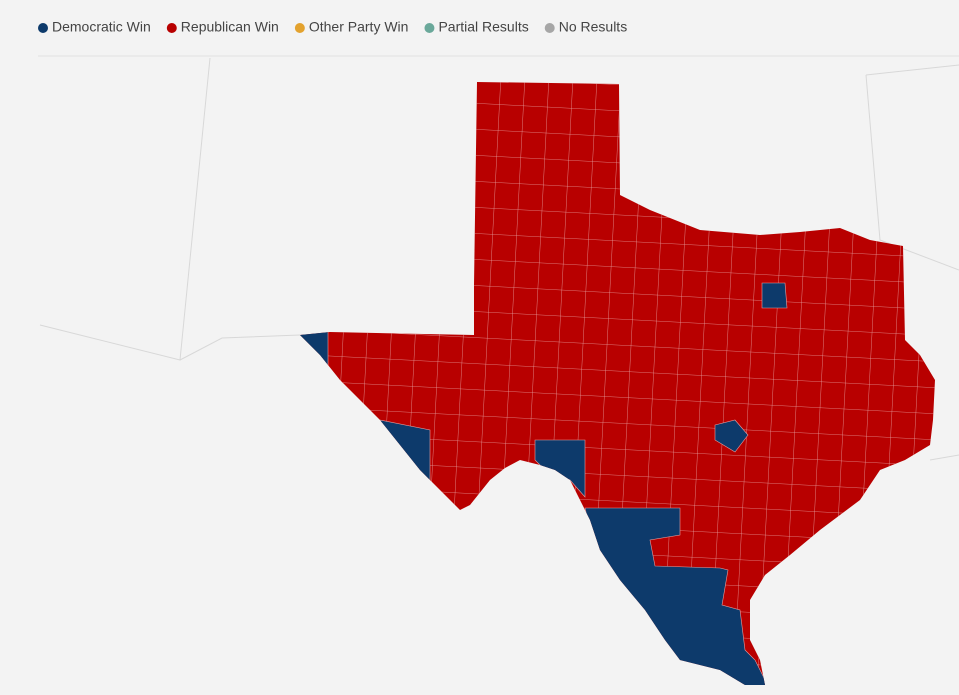 Image resolution: width=959 pixels, height=695 pixels. I want to click on legend-label: No Results, so click(593, 27).